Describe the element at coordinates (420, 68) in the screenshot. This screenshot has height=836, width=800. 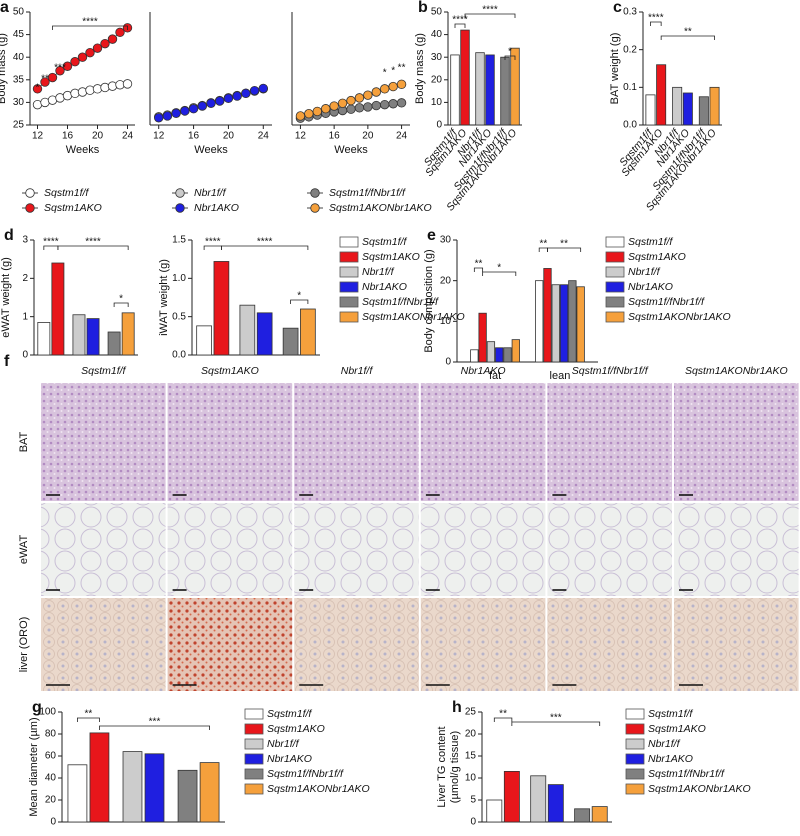
I see `y-axis-label: Body mass (g)` at that location.